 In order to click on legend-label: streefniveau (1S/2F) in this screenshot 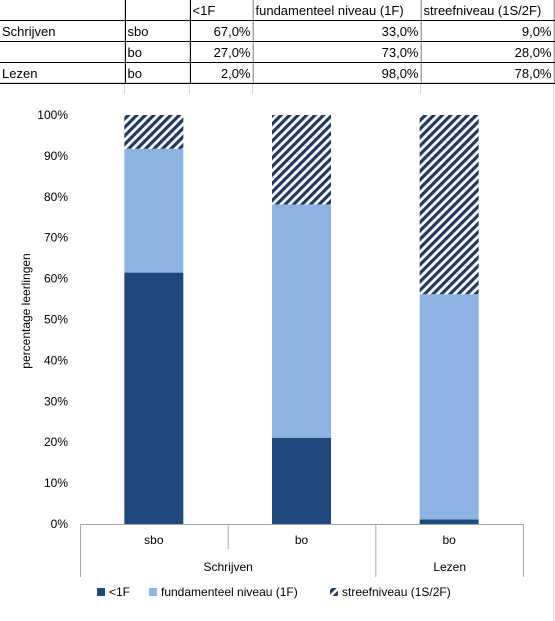, I will do `click(396, 592)`.